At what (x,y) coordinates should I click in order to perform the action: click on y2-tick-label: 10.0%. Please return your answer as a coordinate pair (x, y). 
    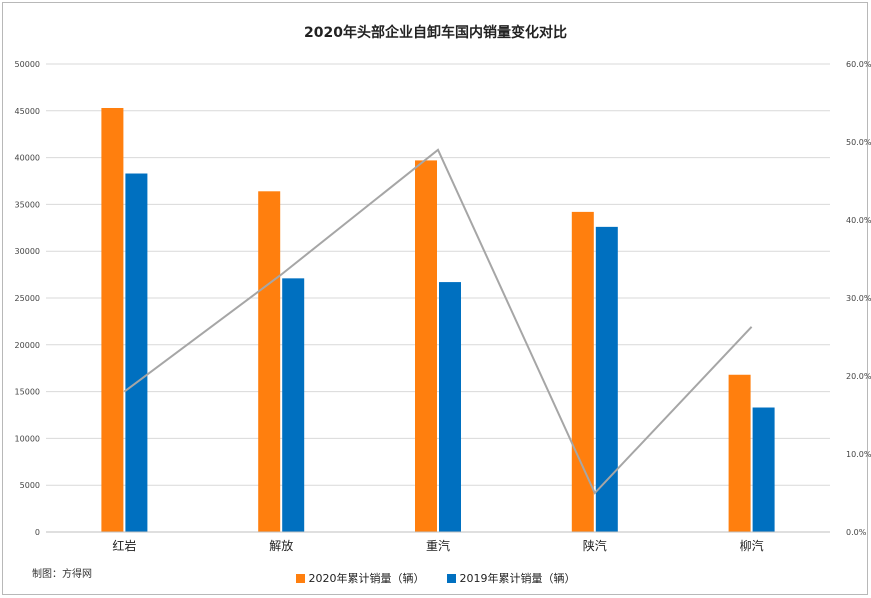
    Looking at the image, I should click on (858, 454).